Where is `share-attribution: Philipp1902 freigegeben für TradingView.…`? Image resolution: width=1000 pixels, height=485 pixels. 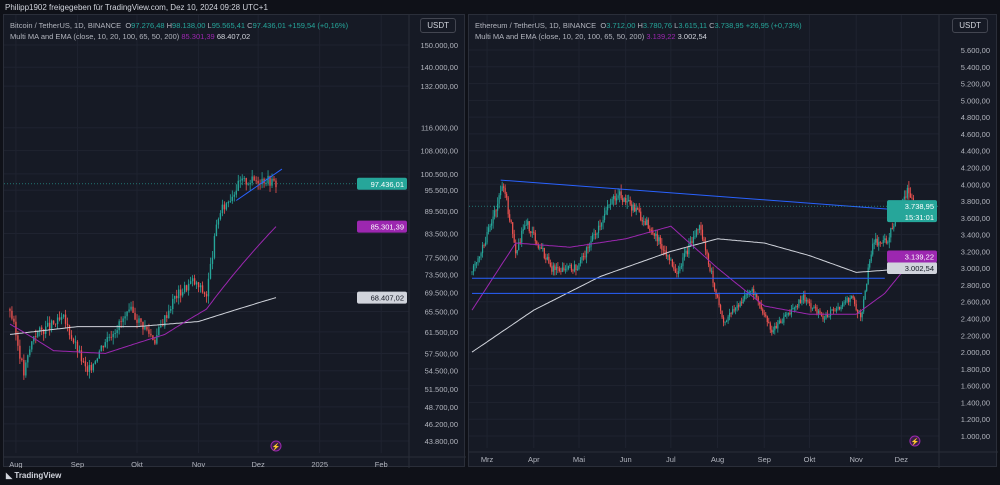 share-attribution: Philipp1902 freigegeben für TradingView.… is located at coordinates (136, 7).